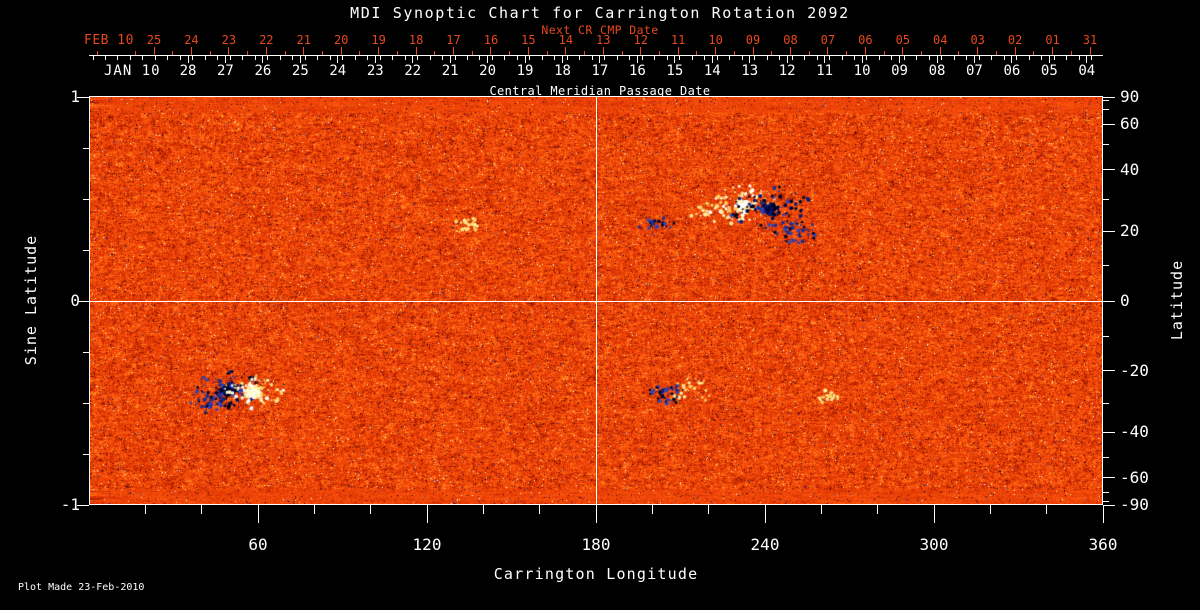 Image resolution: width=1200 pixels, height=610 pixels. What do you see at coordinates (899, 71) in the screenshot?
I see `cmp-day-label: 09` at bounding box center [899, 71].